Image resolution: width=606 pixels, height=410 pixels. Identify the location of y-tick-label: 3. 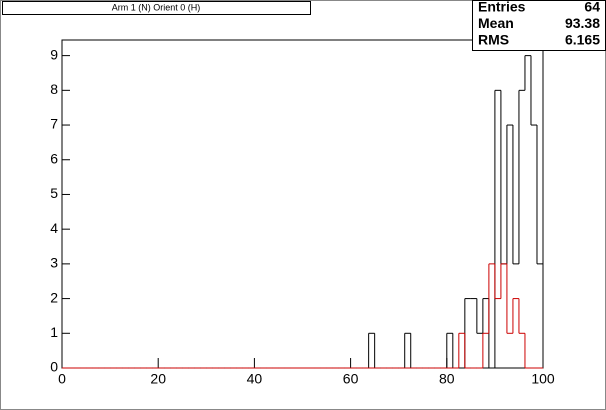
(54, 263).